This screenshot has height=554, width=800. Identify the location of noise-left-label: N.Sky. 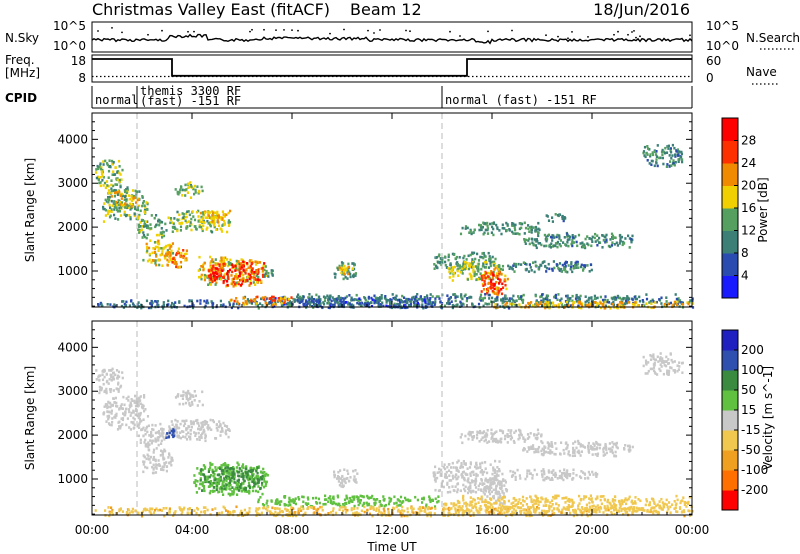
(22, 38).